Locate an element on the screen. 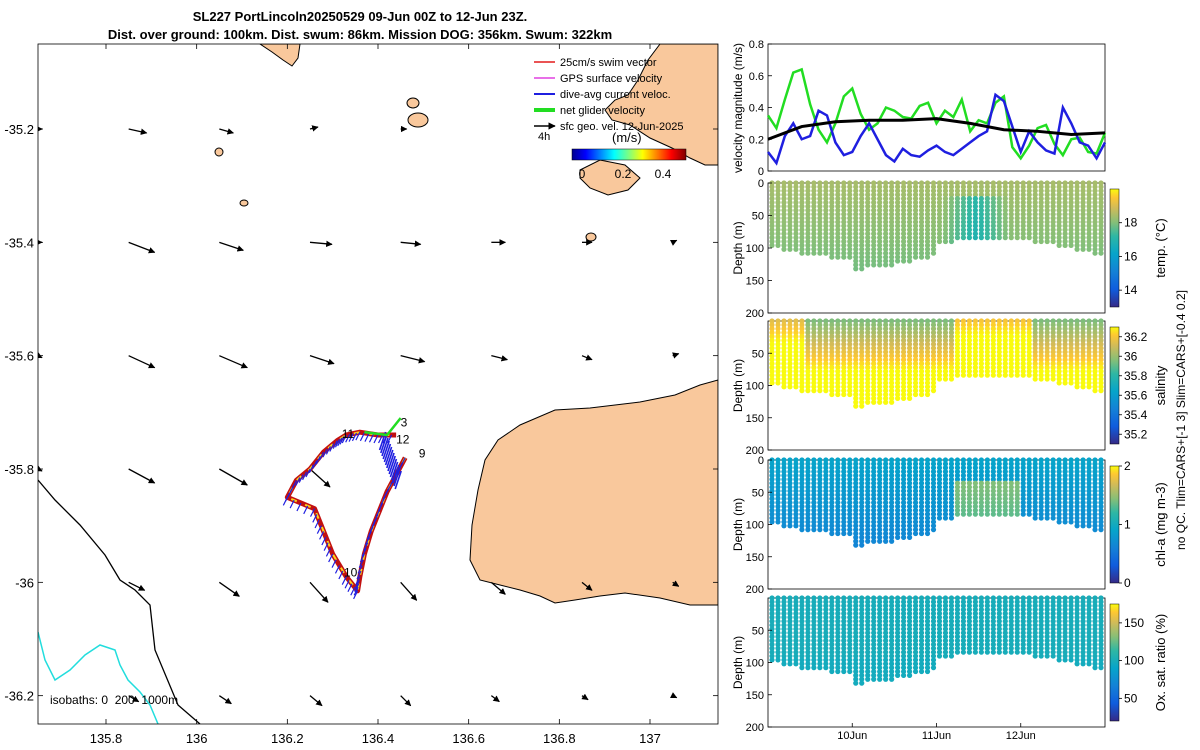  chla-ytick-label: 0 is located at coordinates (761, 461).